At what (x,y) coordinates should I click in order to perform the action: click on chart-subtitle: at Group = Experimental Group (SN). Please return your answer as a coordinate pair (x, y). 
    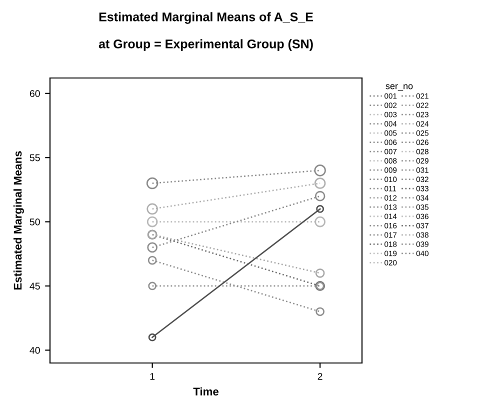
    Looking at the image, I should click on (205, 45).